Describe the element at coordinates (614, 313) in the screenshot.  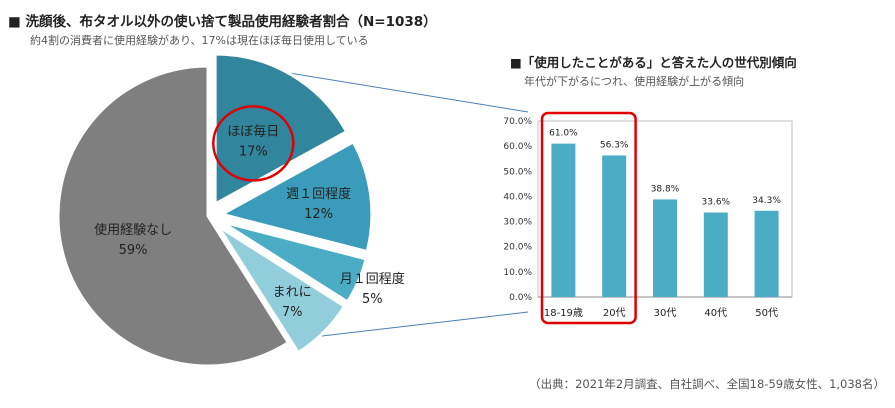
I see `x-tick-label: 20代` at that location.